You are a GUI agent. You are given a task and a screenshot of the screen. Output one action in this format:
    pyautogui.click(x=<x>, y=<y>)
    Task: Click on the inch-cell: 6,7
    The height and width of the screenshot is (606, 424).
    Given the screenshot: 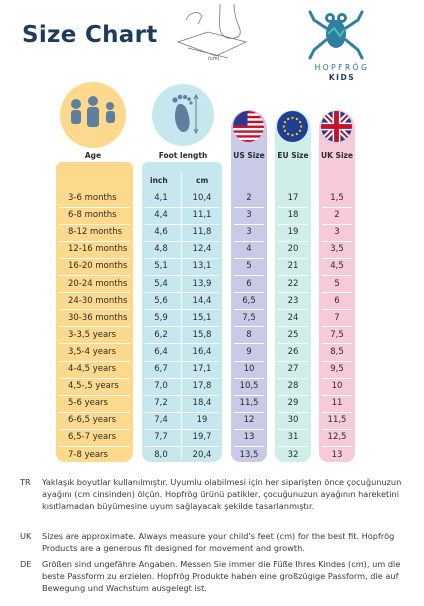 What is the action you would take?
    pyautogui.click(x=161, y=369)
    